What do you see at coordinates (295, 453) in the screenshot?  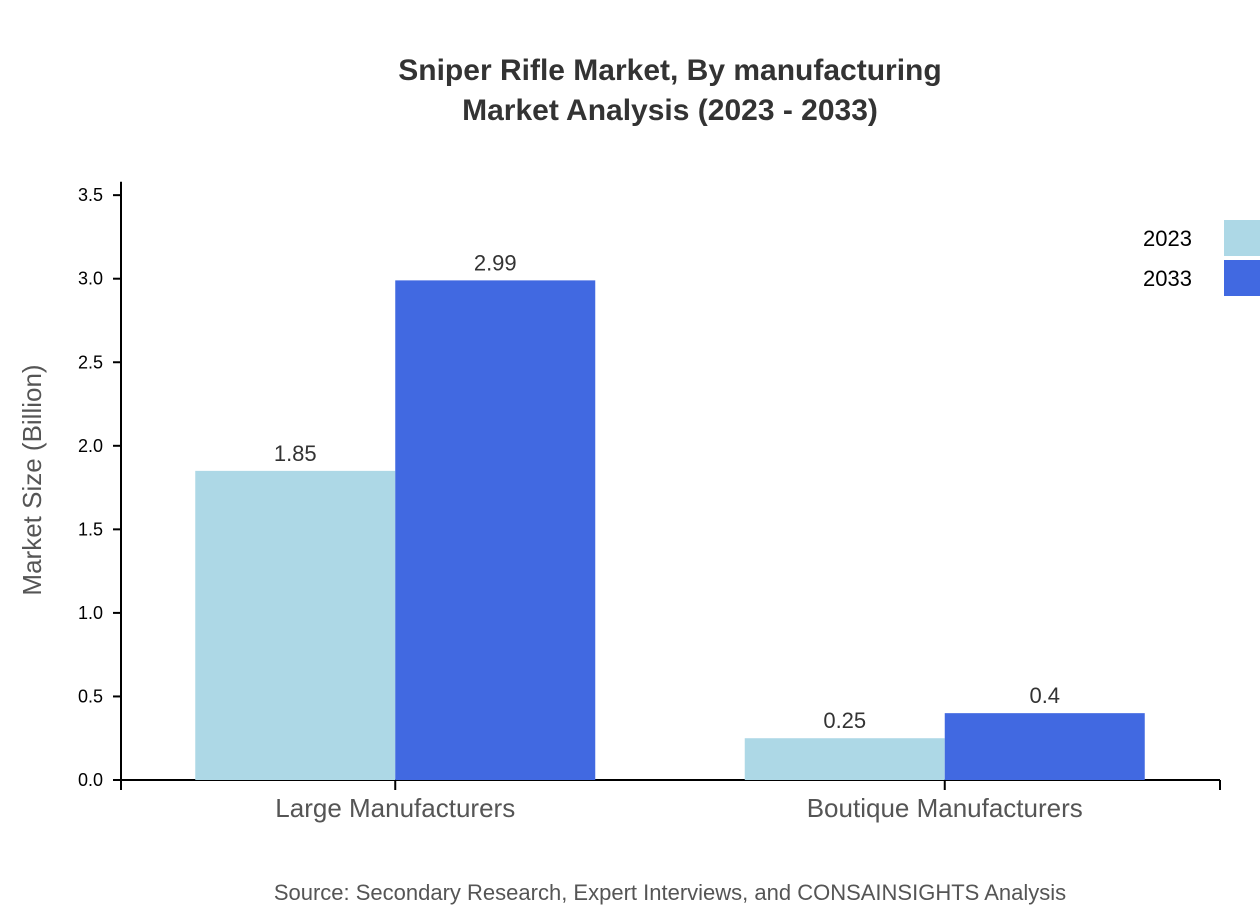 I see `data-label: 1.85` at bounding box center [295, 453].